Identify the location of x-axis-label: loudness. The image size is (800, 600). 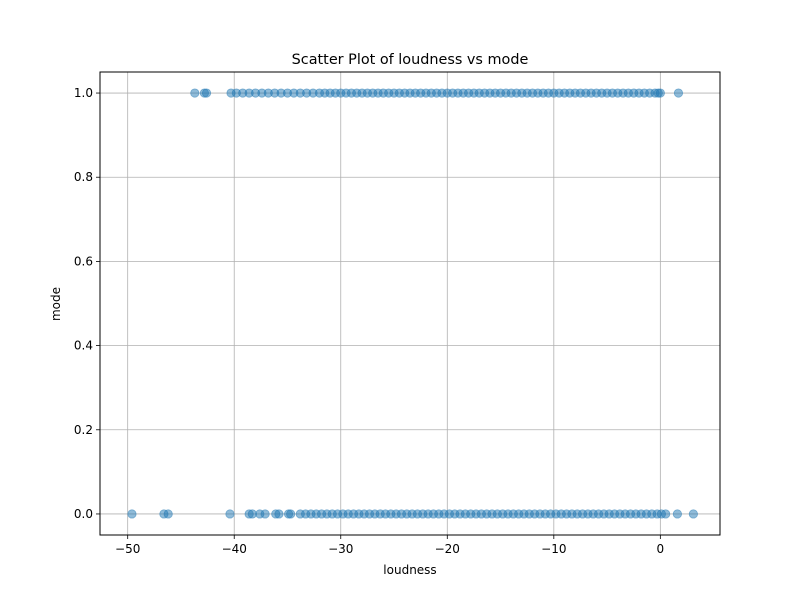
(409, 570).